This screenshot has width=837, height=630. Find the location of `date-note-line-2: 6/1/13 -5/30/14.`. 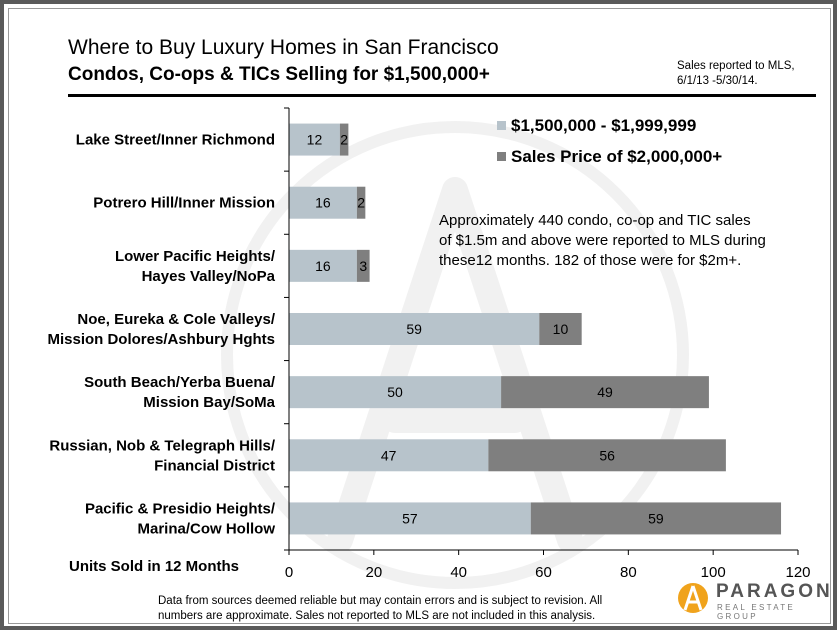

date-note-line-2: 6/1/13 -5/30/14. is located at coordinates (717, 81).